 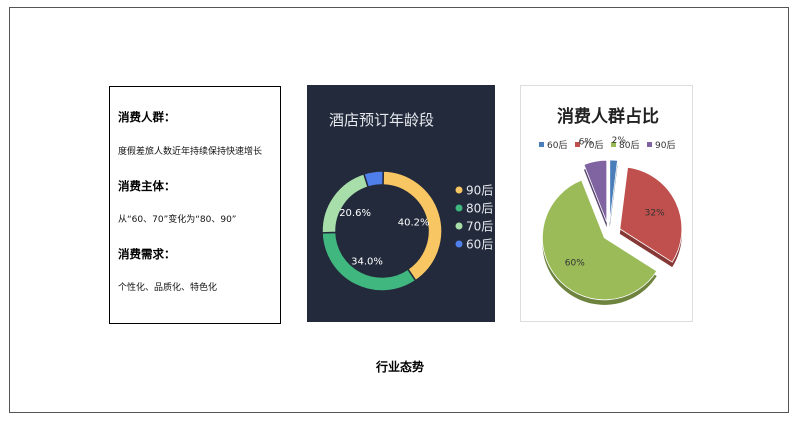 I want to click on text-consumer-demand: 个性化、品质化、特色化, so click(x=168, y=288).